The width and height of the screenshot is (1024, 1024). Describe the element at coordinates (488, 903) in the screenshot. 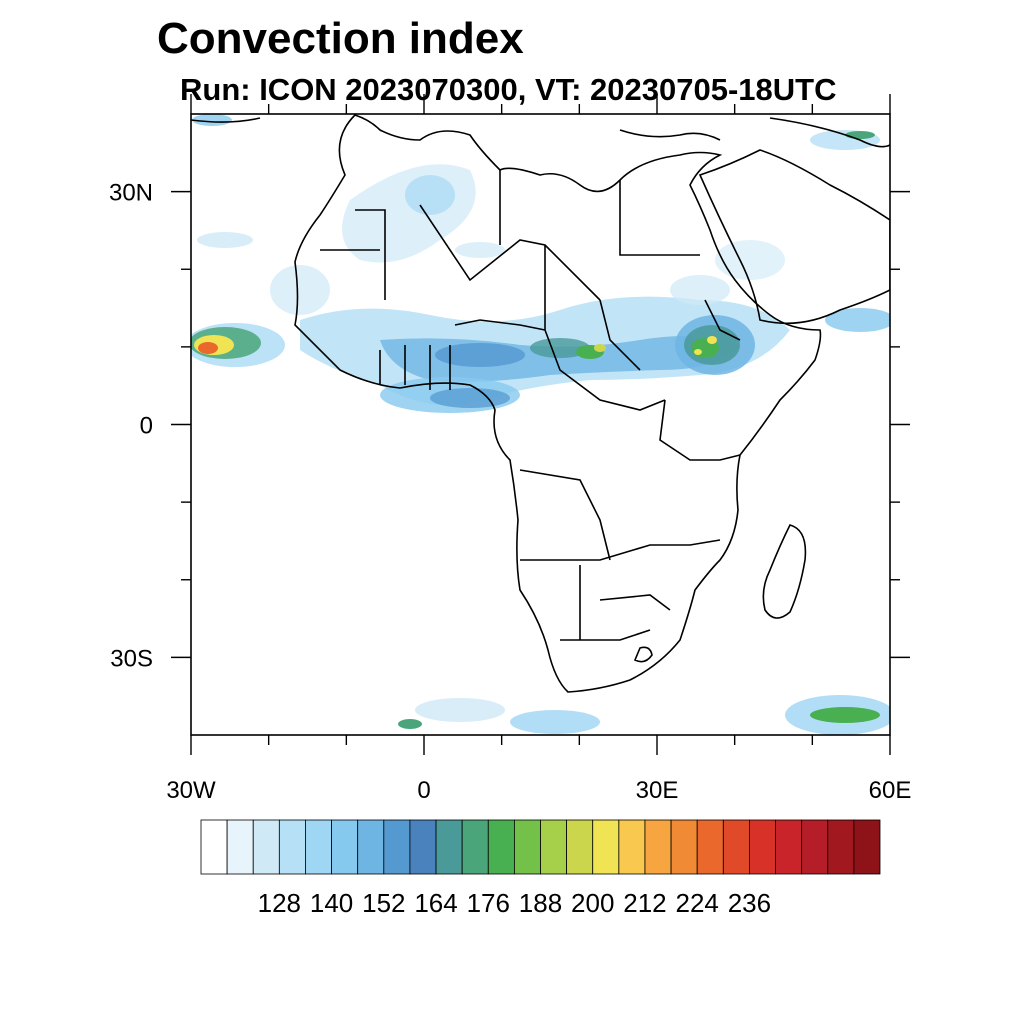

I see `colorbar-label: 176` at that location.